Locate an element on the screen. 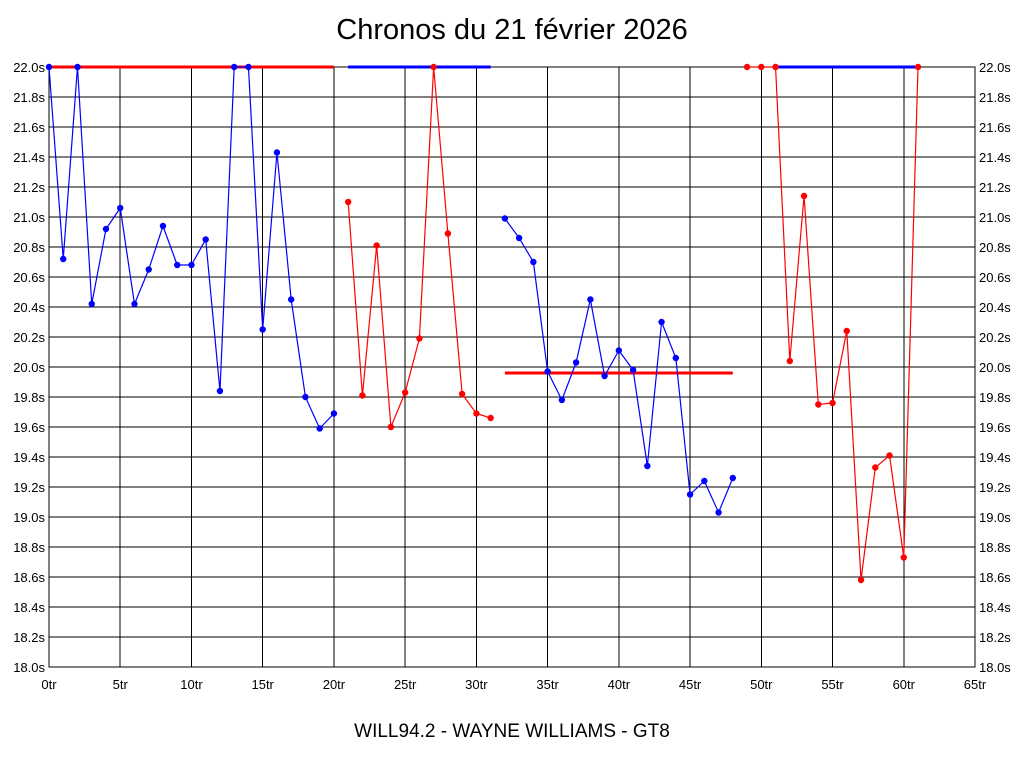 This screenshot has height=768, width=1024. y-tick-label-right: 18.8s is located at coordinates (995, 547).